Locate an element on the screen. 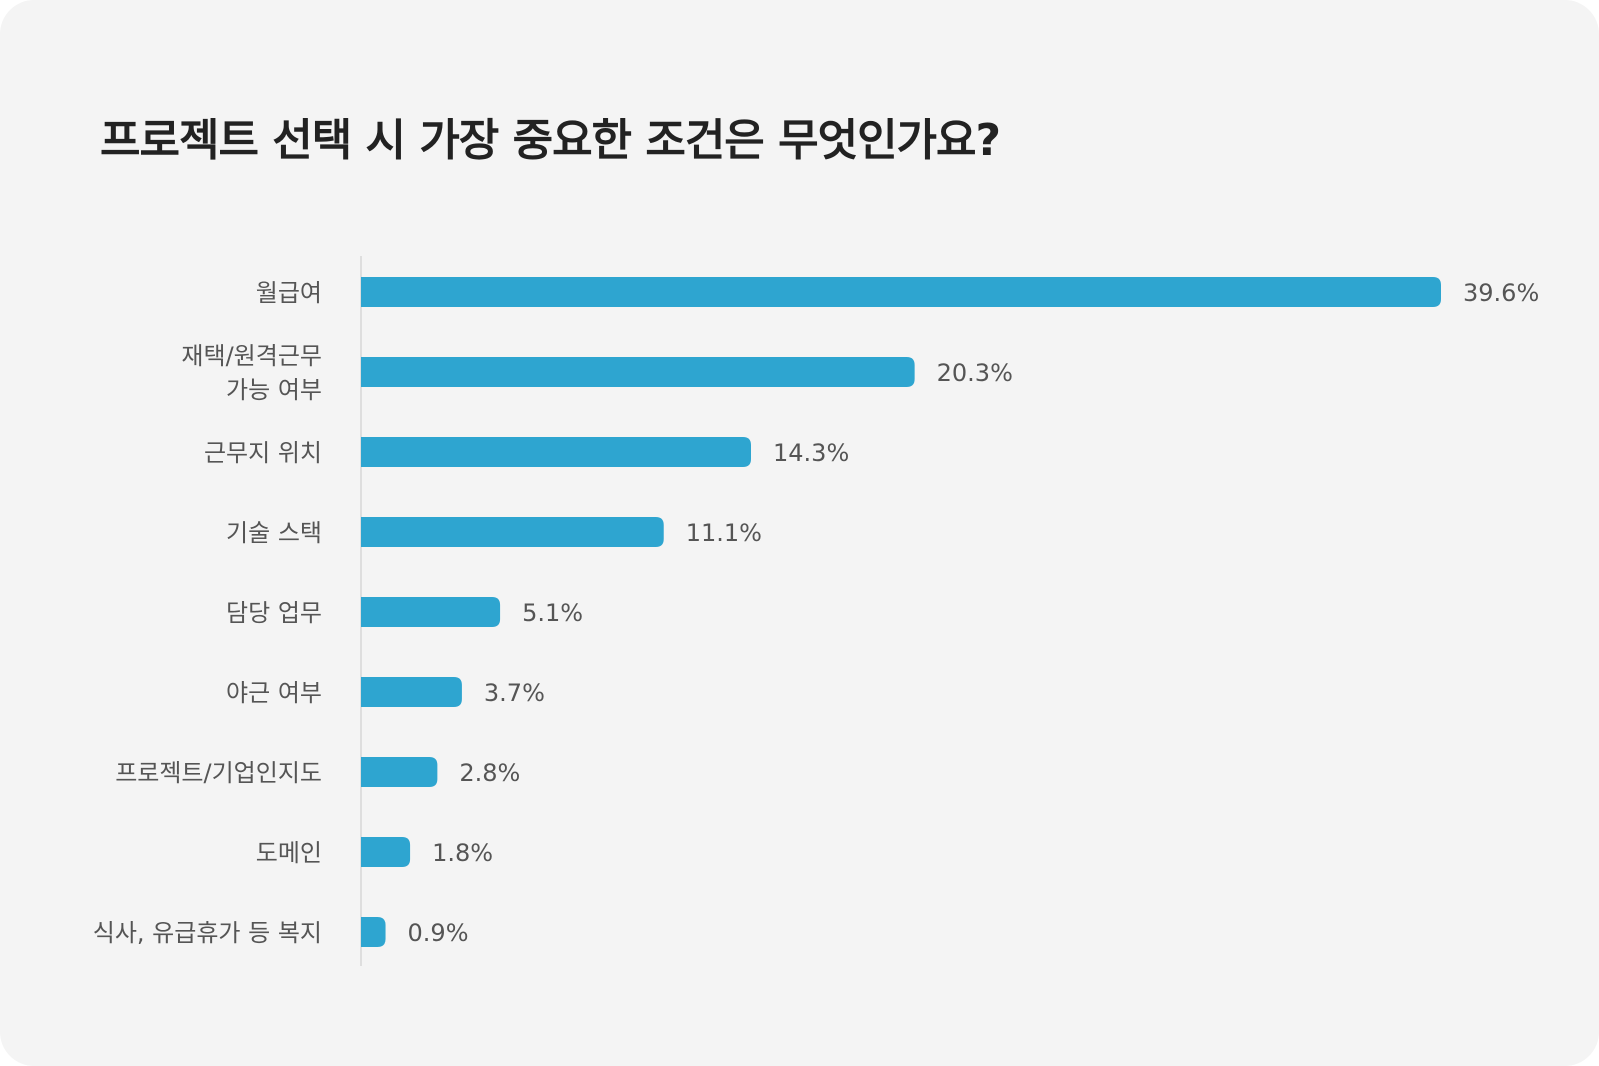 The width and height of the screenshot is (1599, 1066). value-label-1: 39.6% is located at coordinates (1501, 293).